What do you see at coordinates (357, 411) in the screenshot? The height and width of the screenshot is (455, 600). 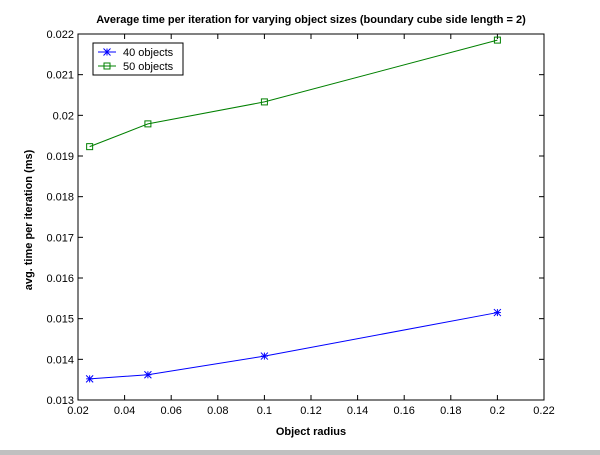 I see `x-tick-label: 0.14` at bounding box center [357, 411].